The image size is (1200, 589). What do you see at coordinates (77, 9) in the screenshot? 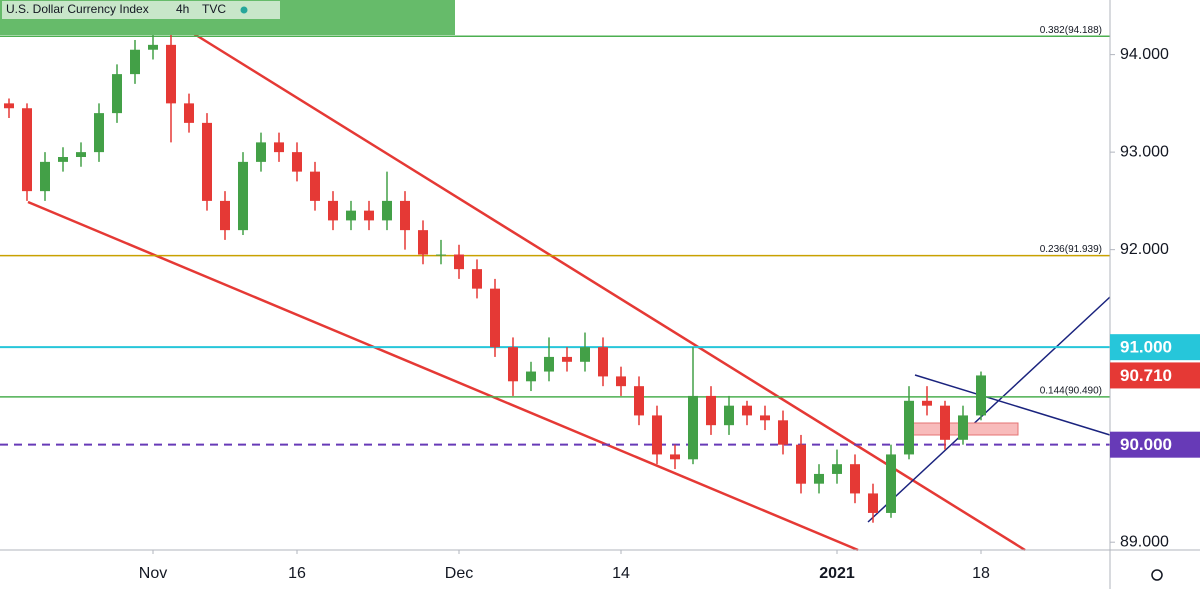
I see `symbol: U.S. Dollar Currency Index` at bounding box center [77, 9].